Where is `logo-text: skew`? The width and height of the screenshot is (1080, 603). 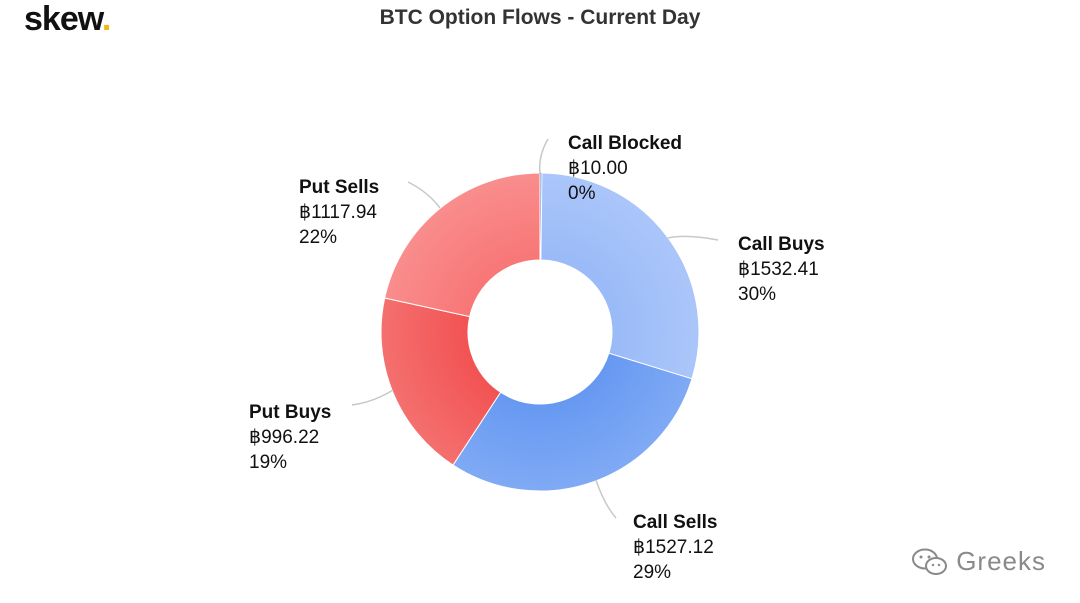 logo-text: skew is located at coordinates (63, 19).